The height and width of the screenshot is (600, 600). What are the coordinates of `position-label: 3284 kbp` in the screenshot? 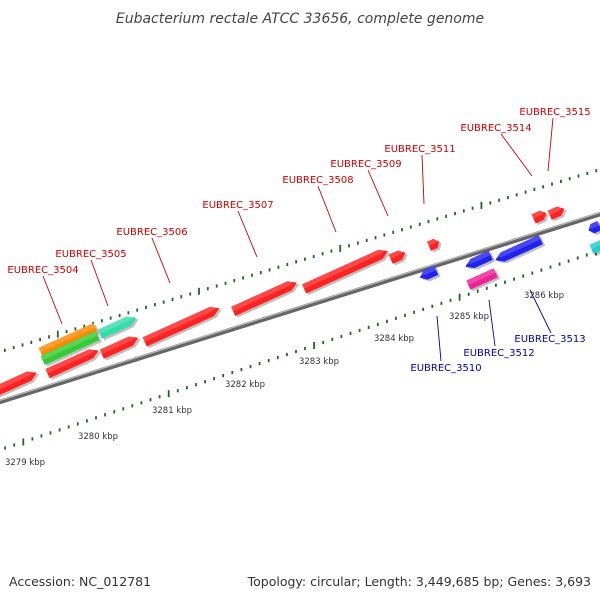 It's located at (394, 339).